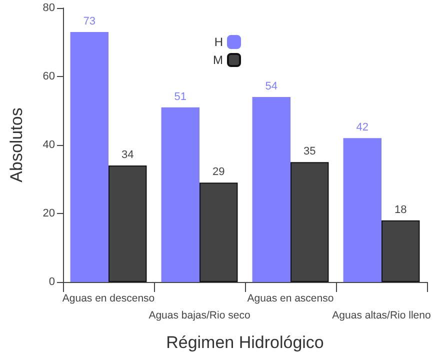 This screenshot has width=441, height=356. What do you see at coordinates (48, 214) in the screenshot?
I see `y-tick-label: 20` at bounding box center [48, 214].